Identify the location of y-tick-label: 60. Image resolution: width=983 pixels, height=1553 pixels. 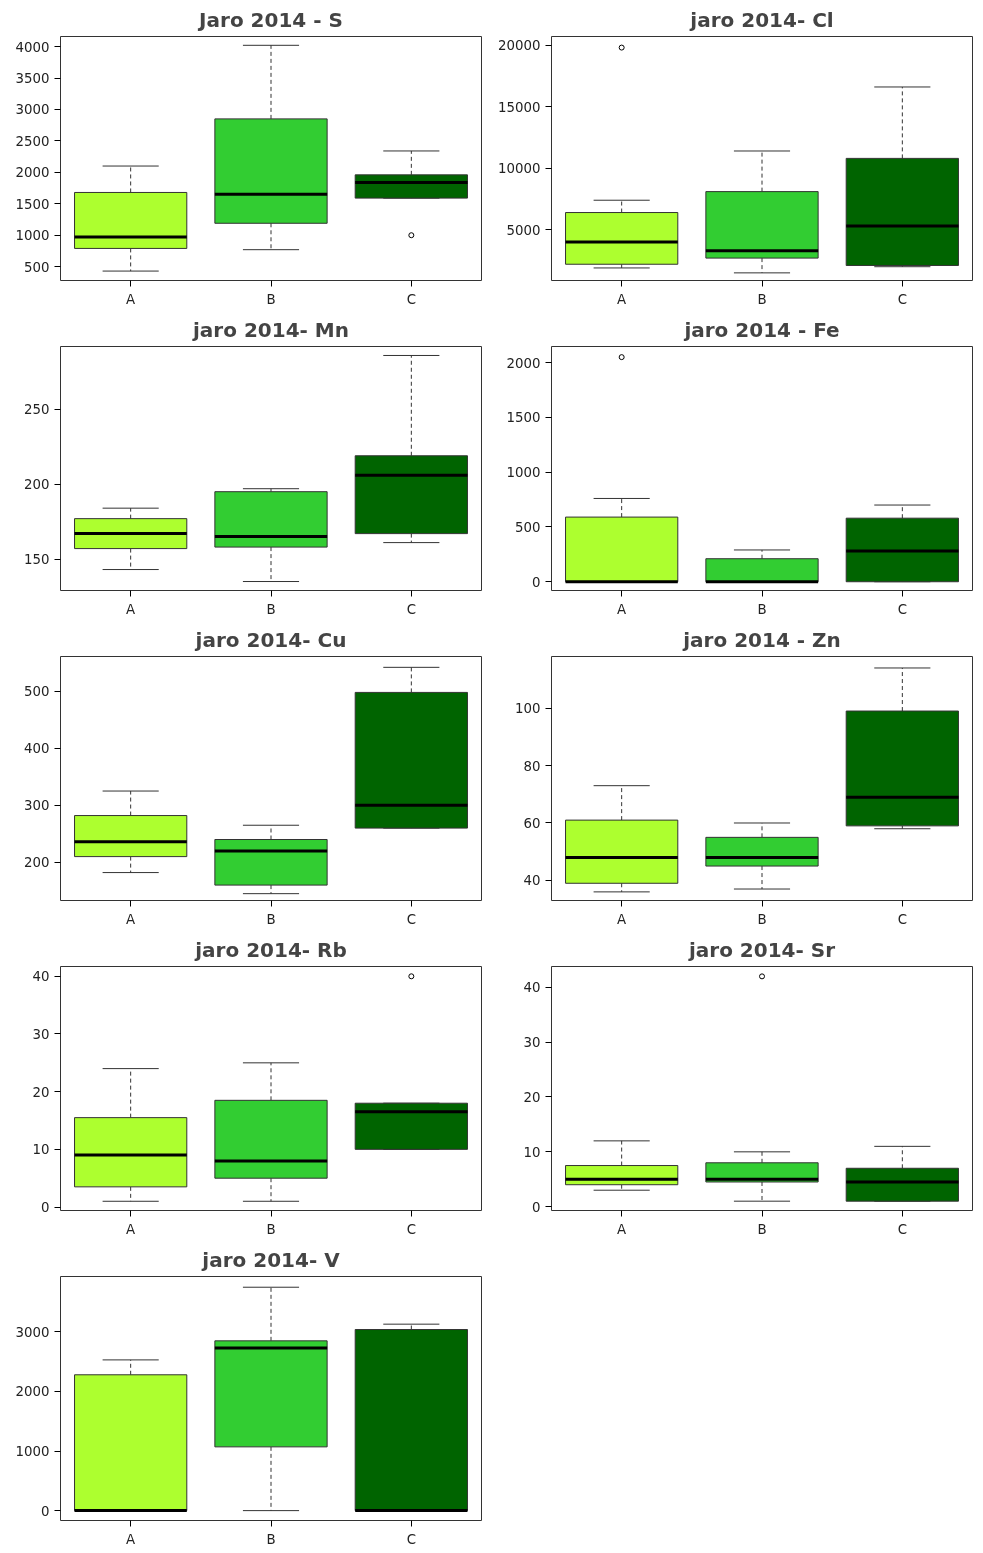
(532, 823).